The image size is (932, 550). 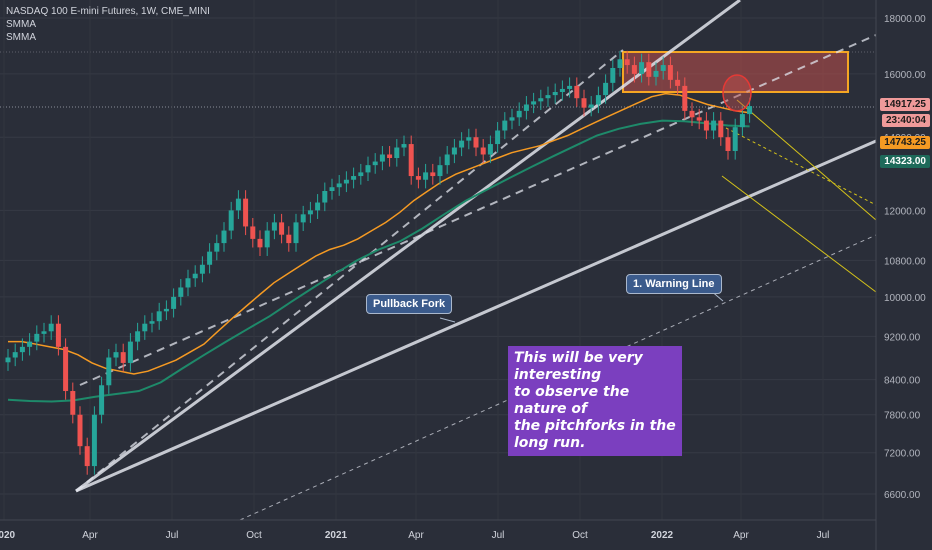 What do you see at coordinates (416, 535) in the screenshot?
I see `x-tick-label-5: Apr` at bounding box center [416, 535].